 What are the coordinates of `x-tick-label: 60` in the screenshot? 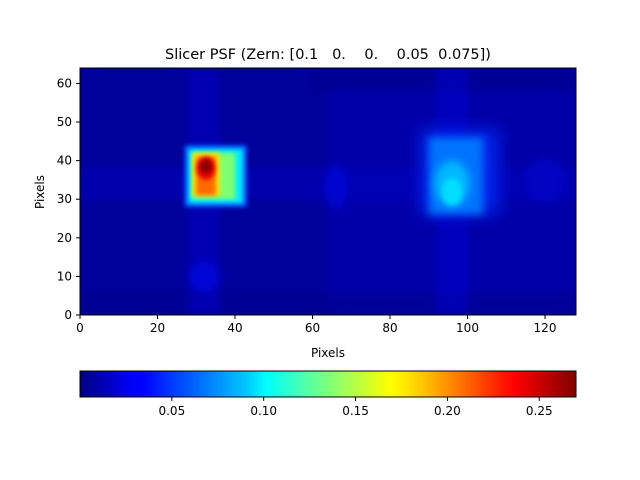 It's located at (312, 328).